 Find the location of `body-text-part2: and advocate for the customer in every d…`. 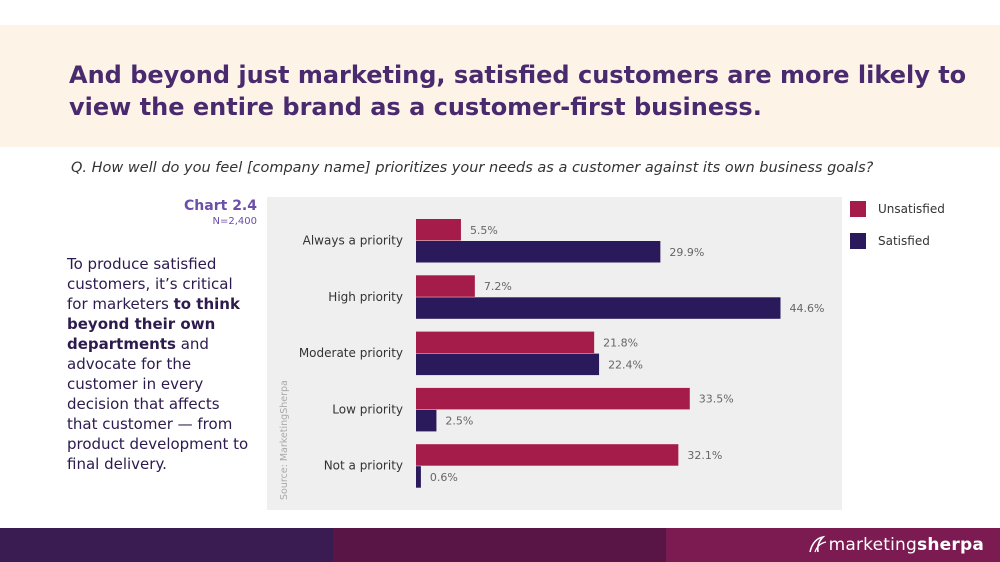

body-text-part2: and advocate for the customer in every d… is located at coordinates (158, 404).